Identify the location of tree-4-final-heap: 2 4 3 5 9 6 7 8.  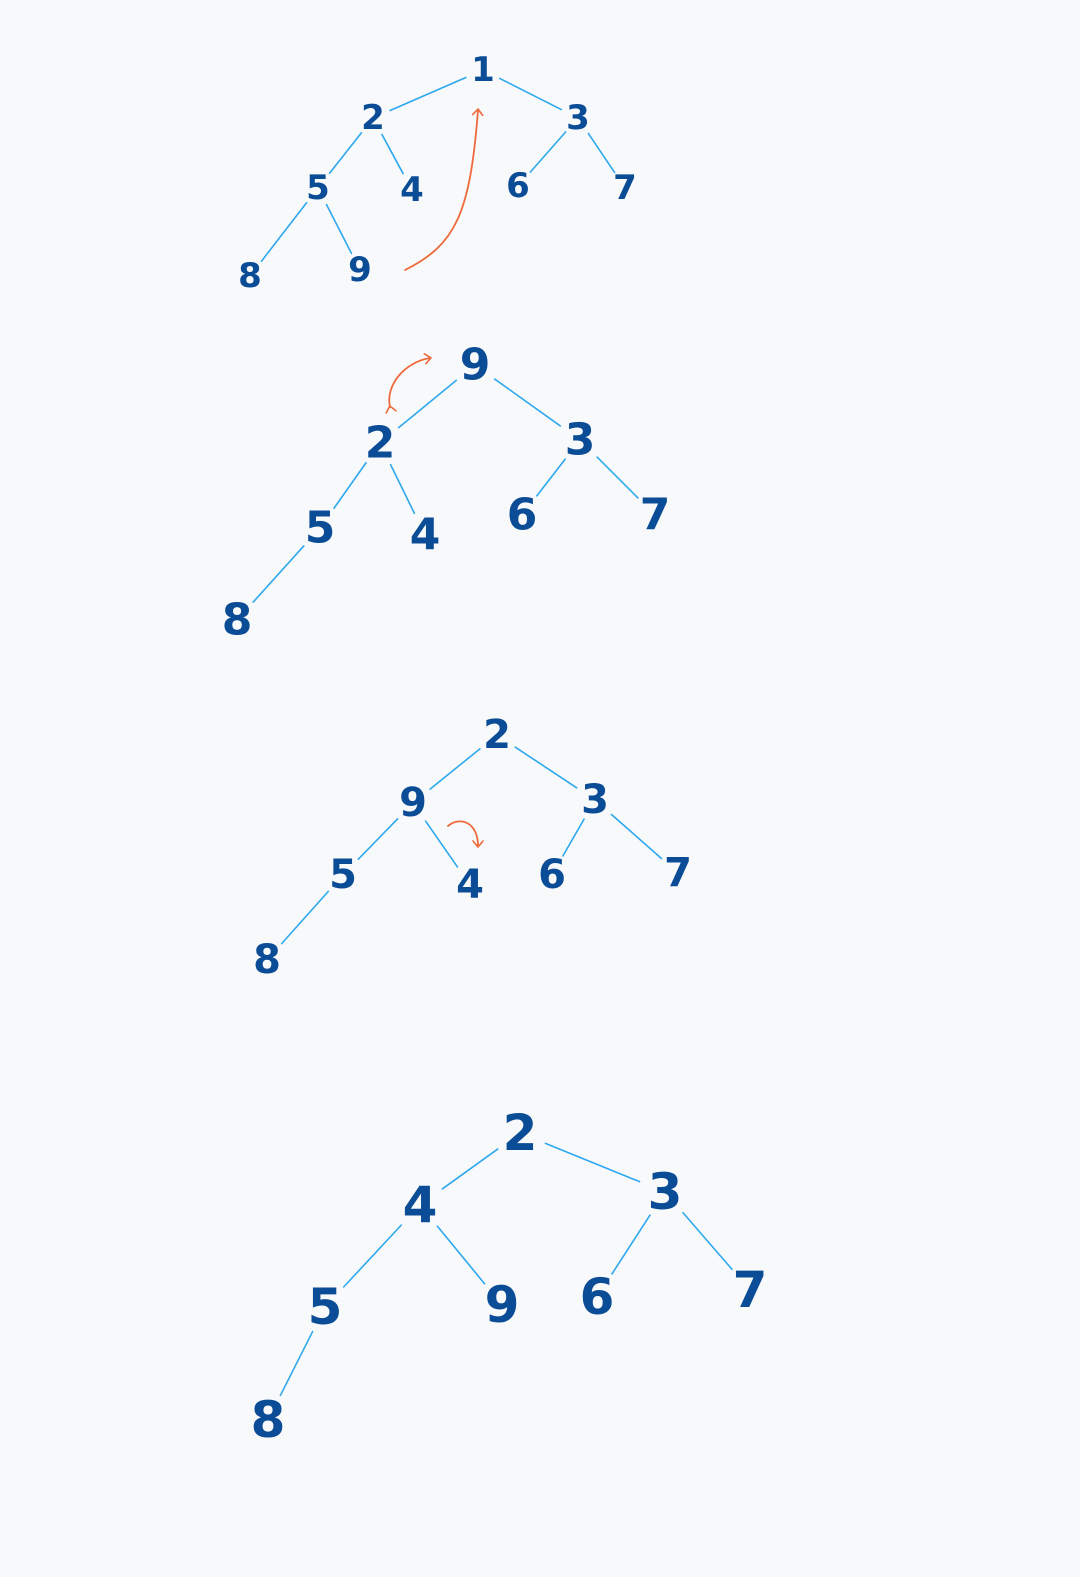
(509, 1276).